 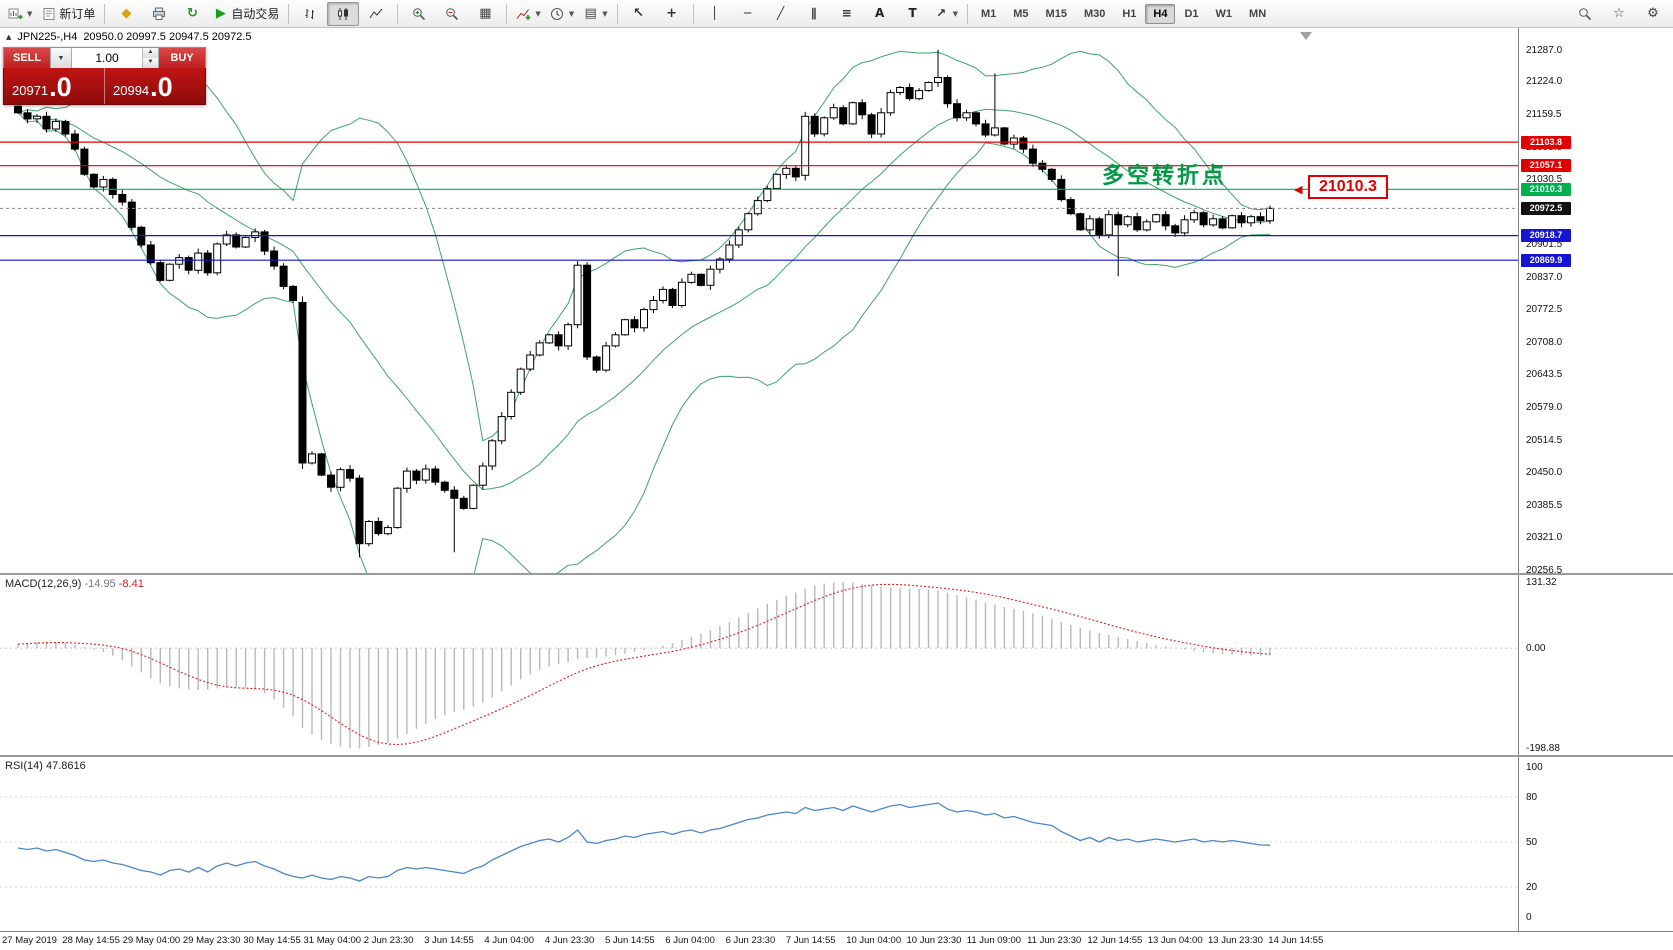 I want to click on refresh-button: ↻, so click(x=192, y=14).